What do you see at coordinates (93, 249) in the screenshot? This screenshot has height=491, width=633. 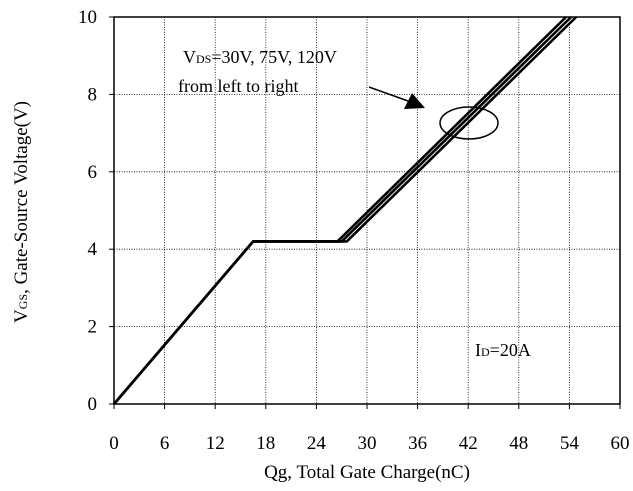 I see `y-tick-label: 4` at bounding box center [93, 249].